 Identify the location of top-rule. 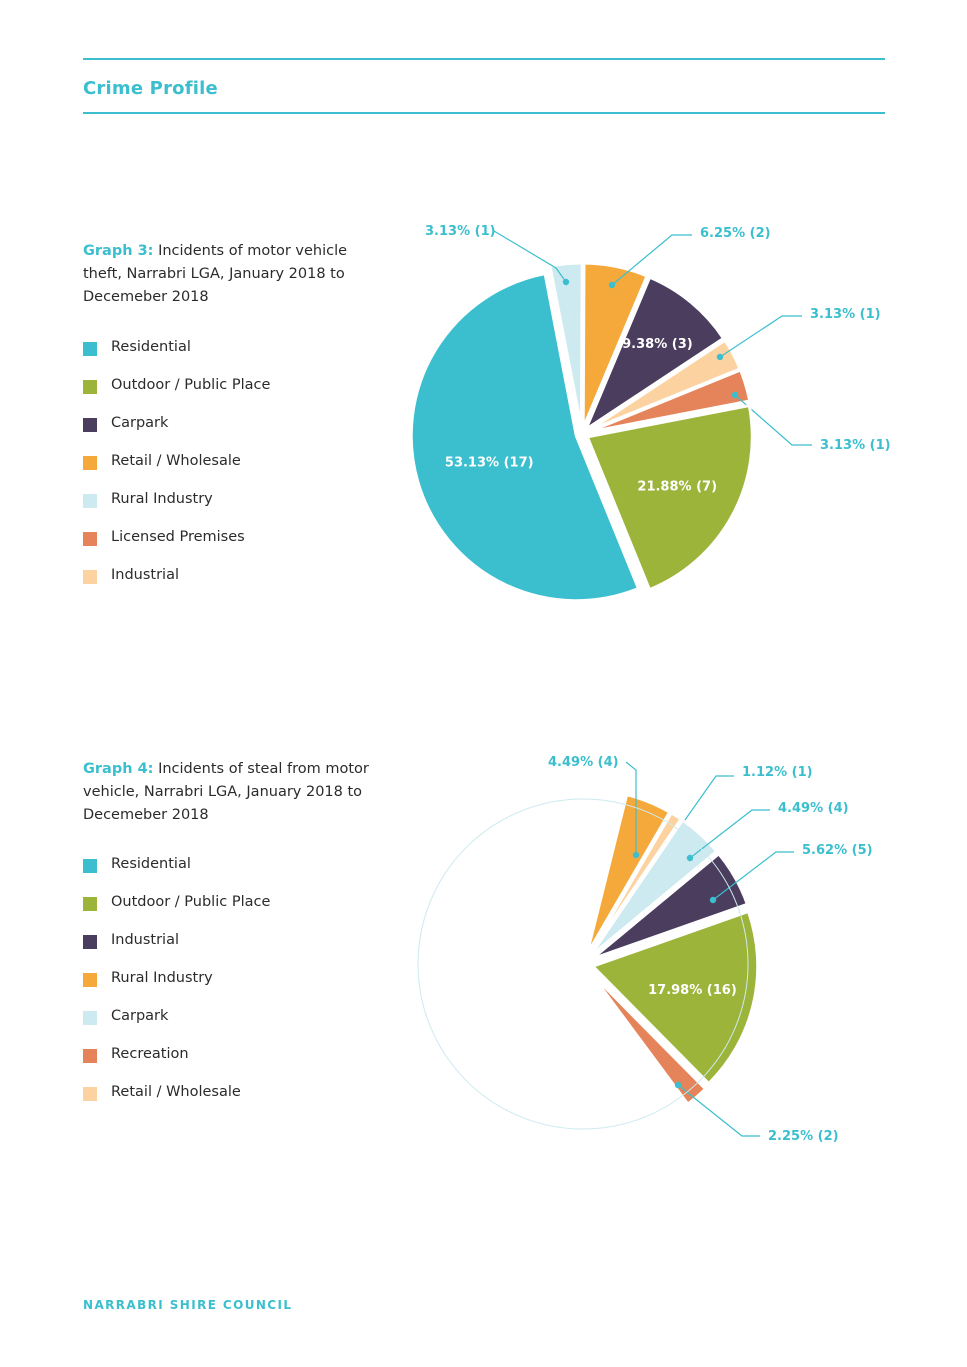
(484, 59).